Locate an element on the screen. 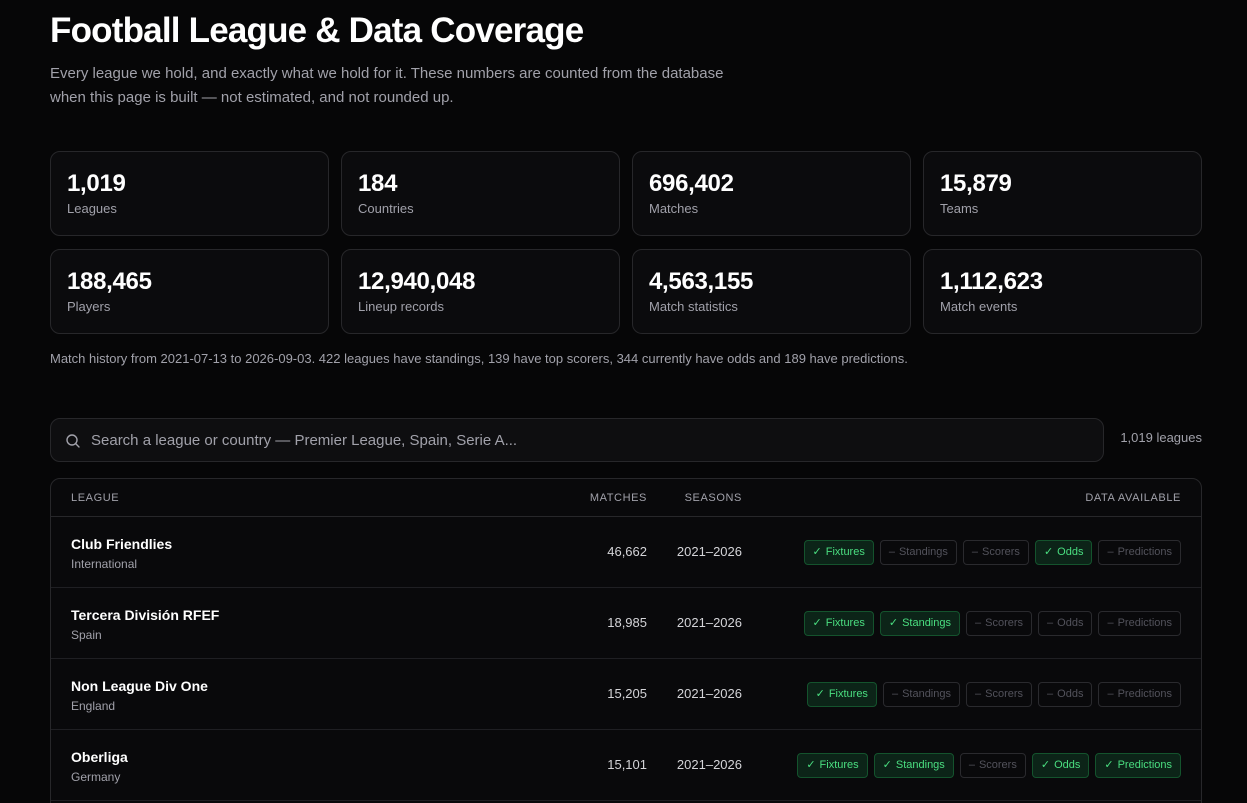 This screenshot has height=803, width=1247. stat-value: 696,402 is located at coordinates (691, 183).